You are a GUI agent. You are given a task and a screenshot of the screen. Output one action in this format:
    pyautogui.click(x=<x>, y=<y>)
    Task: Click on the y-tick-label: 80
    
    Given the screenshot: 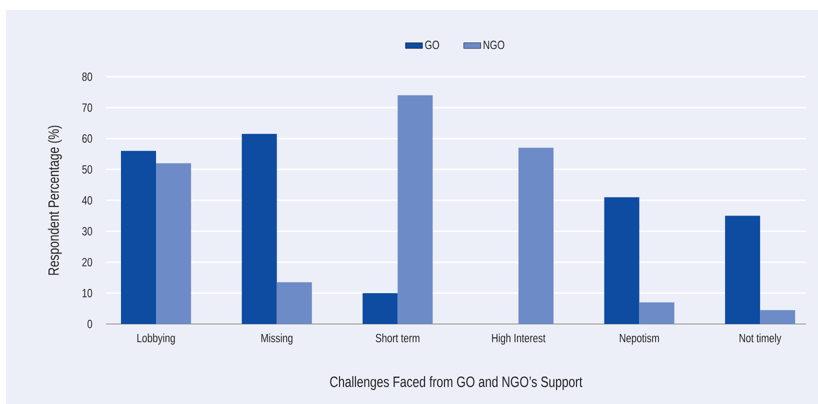 What is the action you would take?
    pyautogui.click(x=87, y=76)
    